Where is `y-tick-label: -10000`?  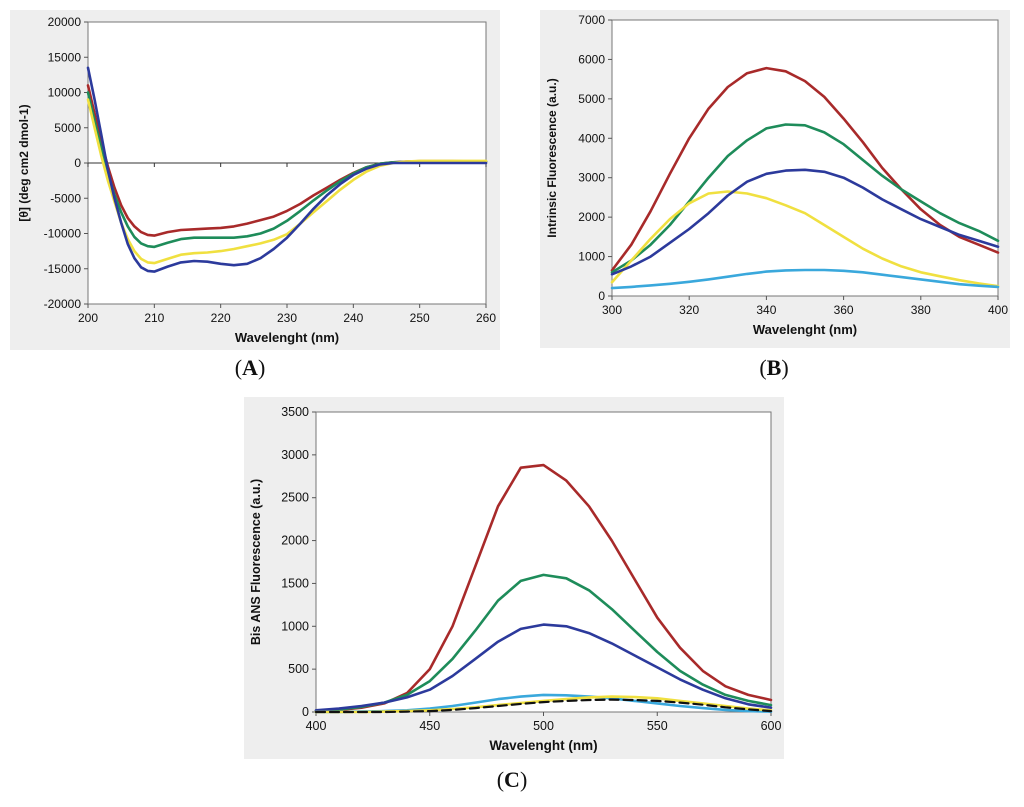
y-tick-label: -10000 is located at coordinates (63, 234).